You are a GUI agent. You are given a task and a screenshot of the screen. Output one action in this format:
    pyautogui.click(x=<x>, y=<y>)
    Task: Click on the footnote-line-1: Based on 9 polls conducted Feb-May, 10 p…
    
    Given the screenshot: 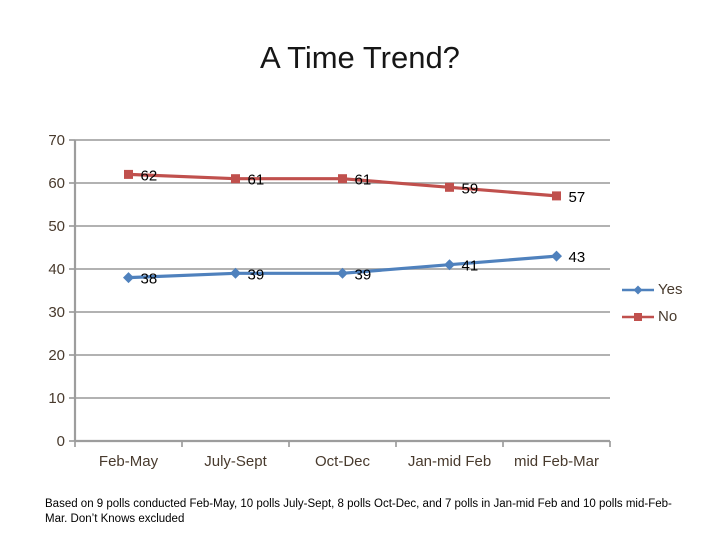 What is the action you would take?
    pyautogui.click(x=358, y=504)
    